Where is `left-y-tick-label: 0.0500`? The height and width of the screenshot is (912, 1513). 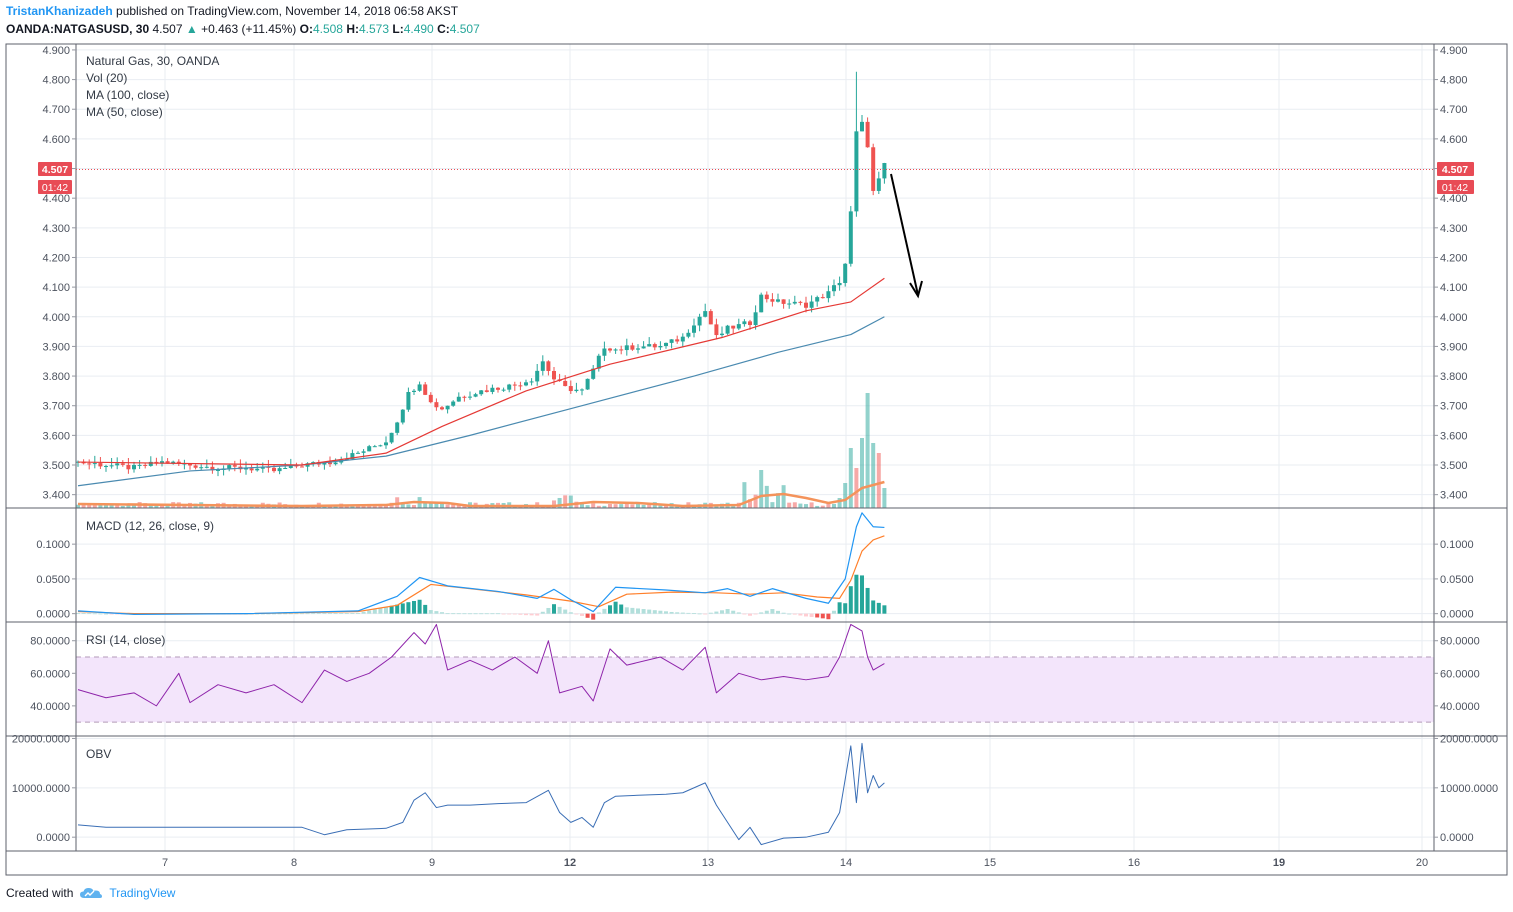
left-y-tick-label: 0.0500 is located at coordinates (53, 580).